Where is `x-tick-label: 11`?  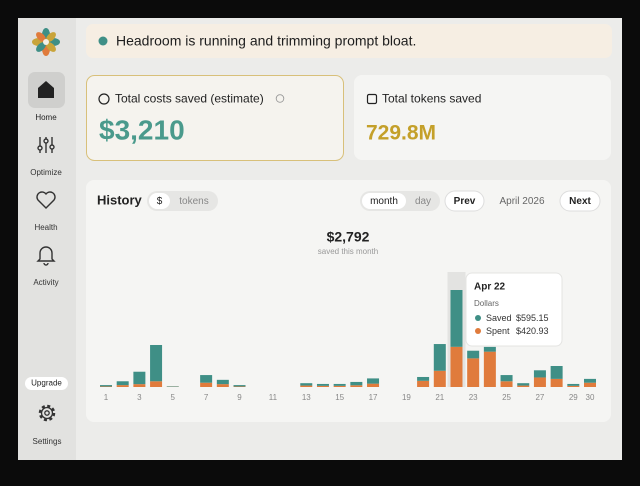 x-tick-label: 11 is located at coordinates (273, 397).